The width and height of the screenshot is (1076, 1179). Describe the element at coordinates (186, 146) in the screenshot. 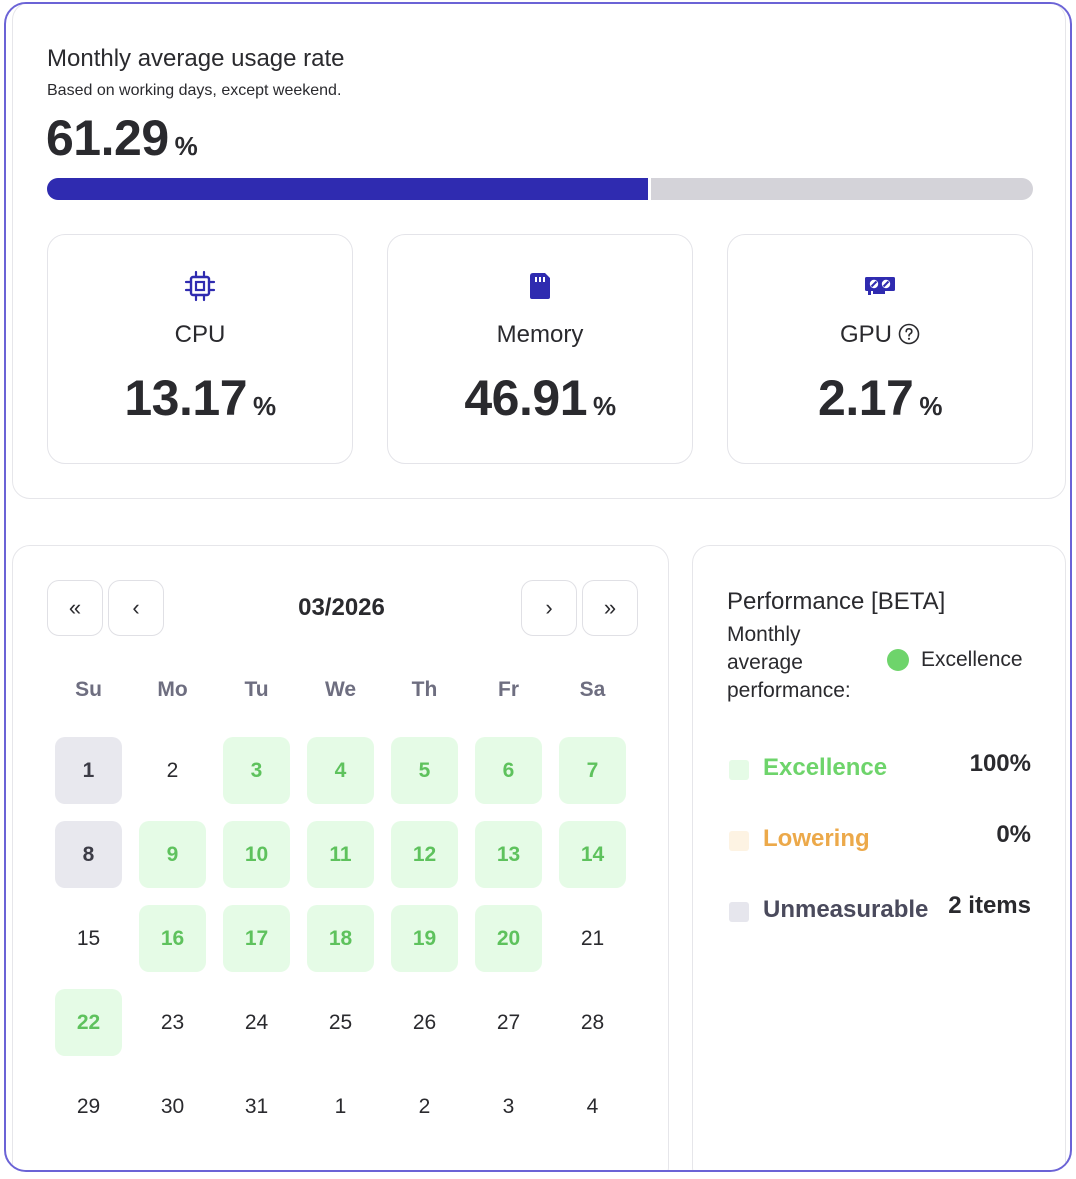

I see `usage-value-unit: %` at that location.